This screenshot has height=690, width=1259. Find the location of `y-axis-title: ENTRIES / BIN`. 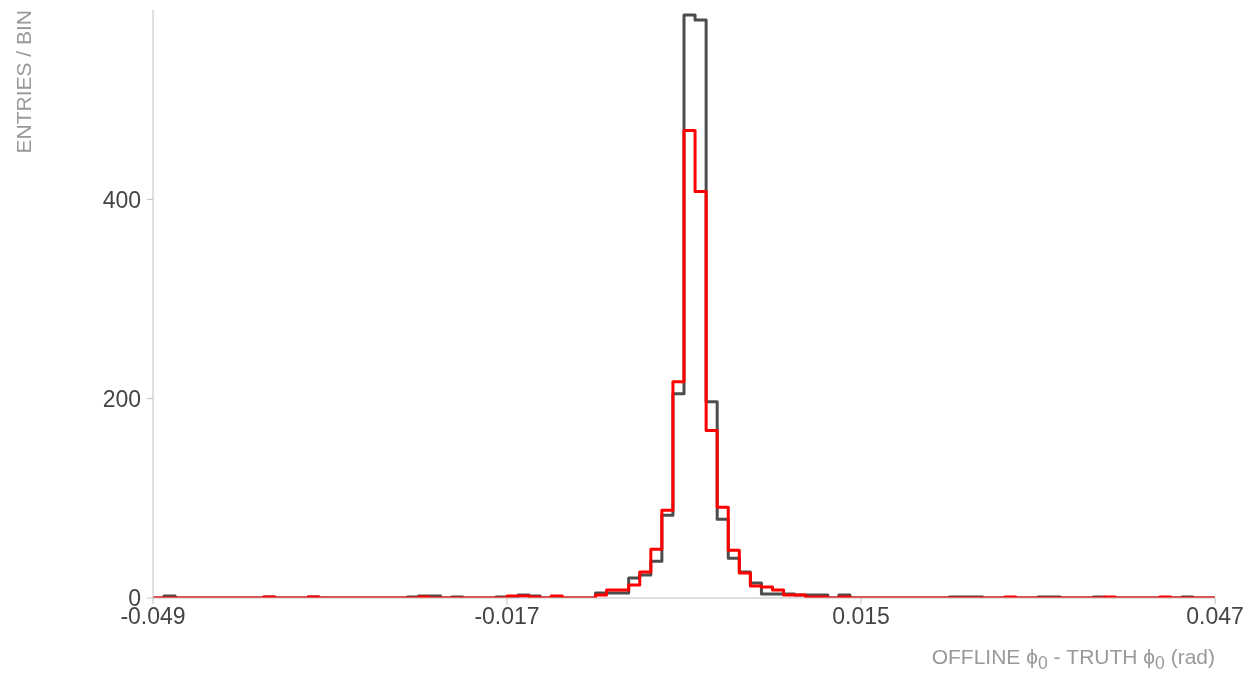

y-axis-title: ENTRIES / BIN is located at coordinates (24, 82).